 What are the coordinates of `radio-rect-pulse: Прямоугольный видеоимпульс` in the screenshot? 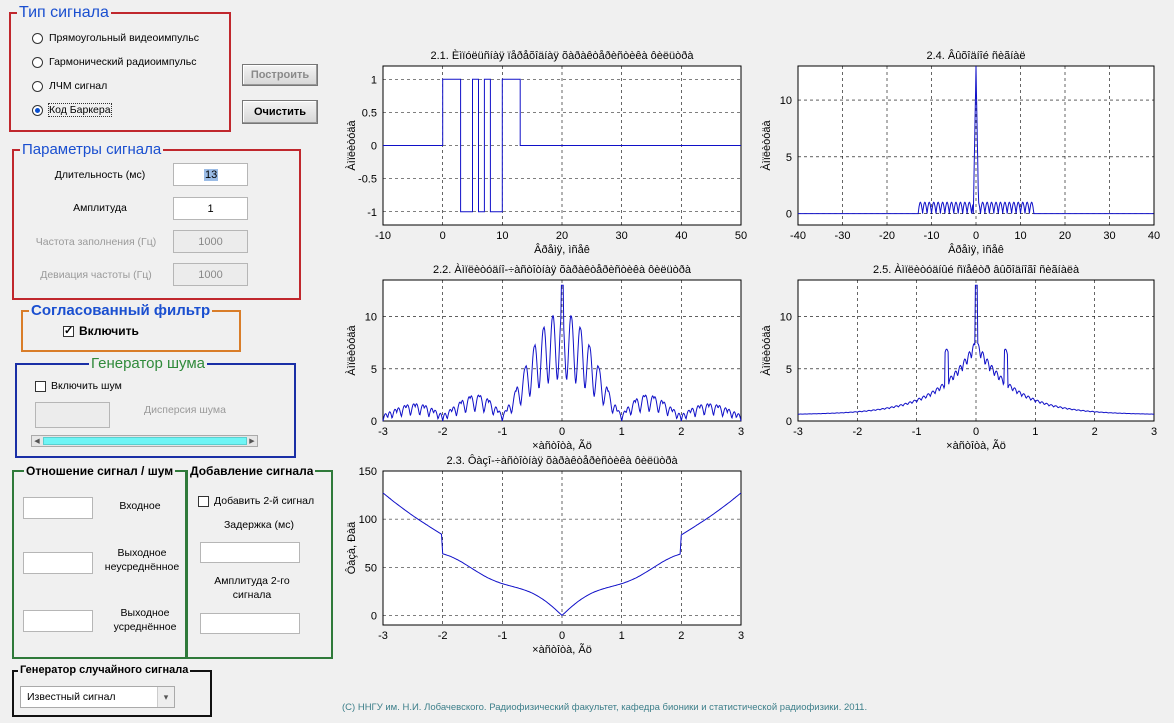 It's located at (115, 38).